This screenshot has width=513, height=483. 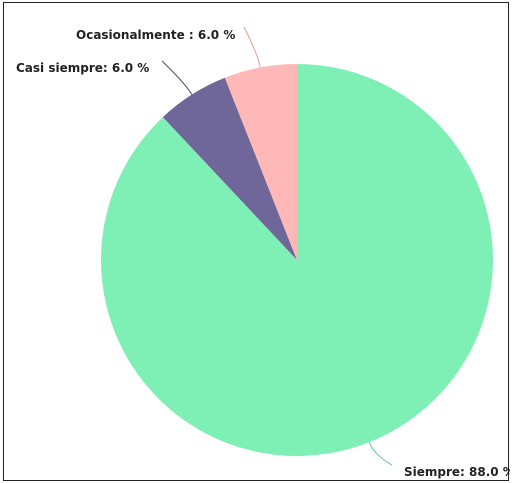 I want to click on connector-siempre, so click(x=380, y=454).